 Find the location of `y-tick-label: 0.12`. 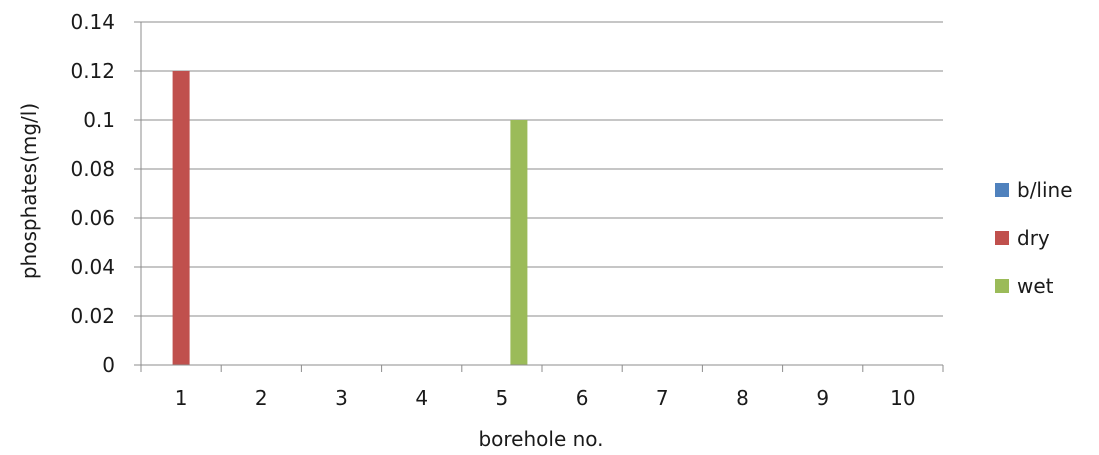

y-tick-label: 0.12 is located at coordinates (92, 71).